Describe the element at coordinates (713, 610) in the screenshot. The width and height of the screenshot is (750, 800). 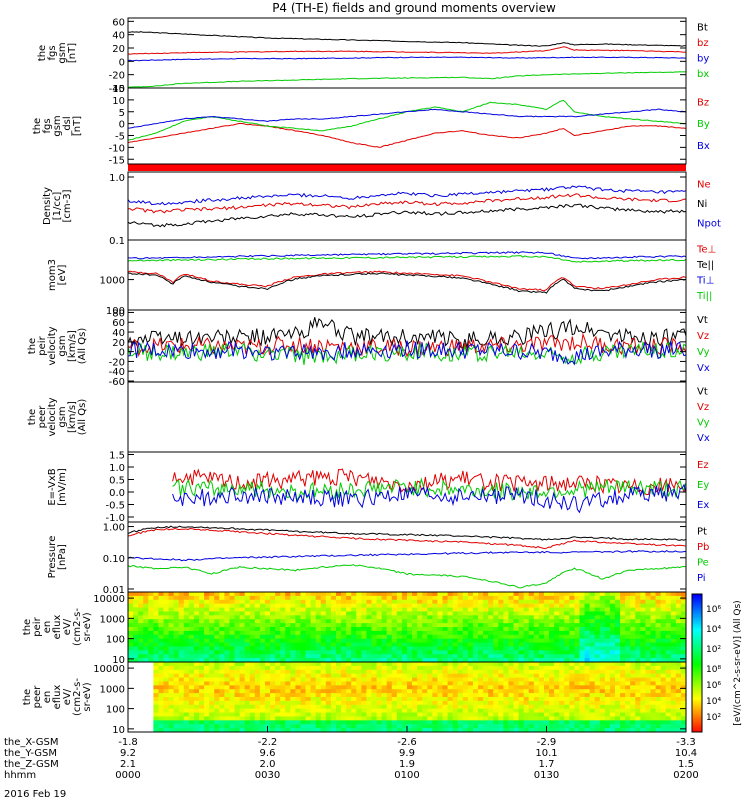
I see `colorbar-tick-label: 10⁶` at that location.